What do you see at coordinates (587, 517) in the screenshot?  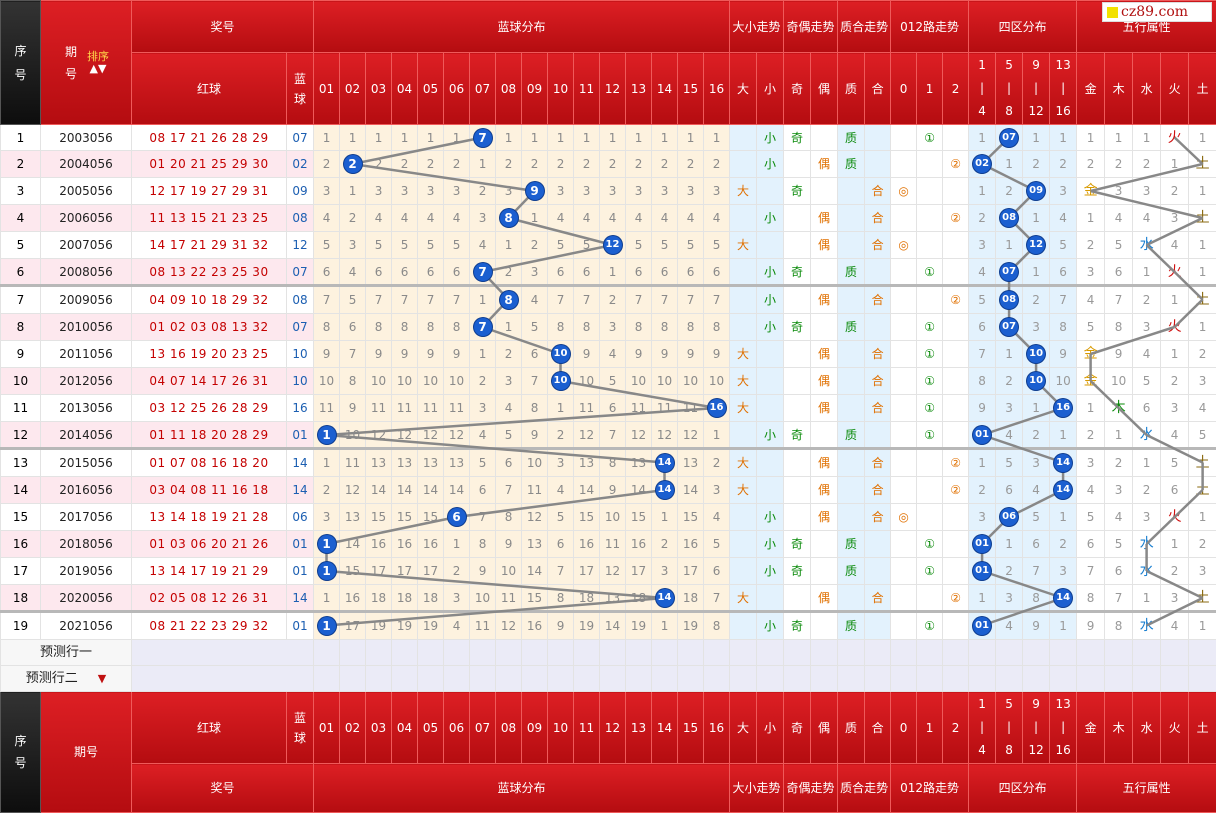 I see `blue-dist-cell: 15` at bounding box center [587, 517].